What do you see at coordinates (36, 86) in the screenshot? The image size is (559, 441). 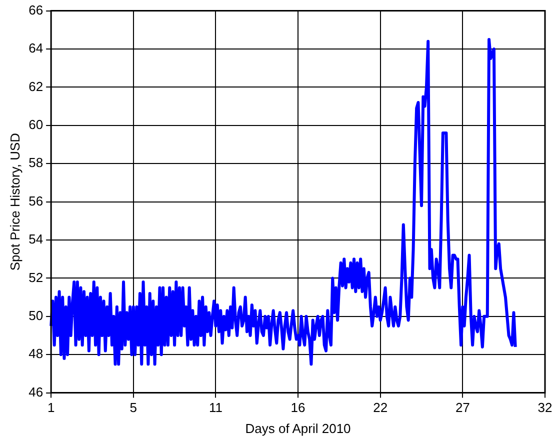 I see `y-tick-label: 62` at bounding box center [36, 86].